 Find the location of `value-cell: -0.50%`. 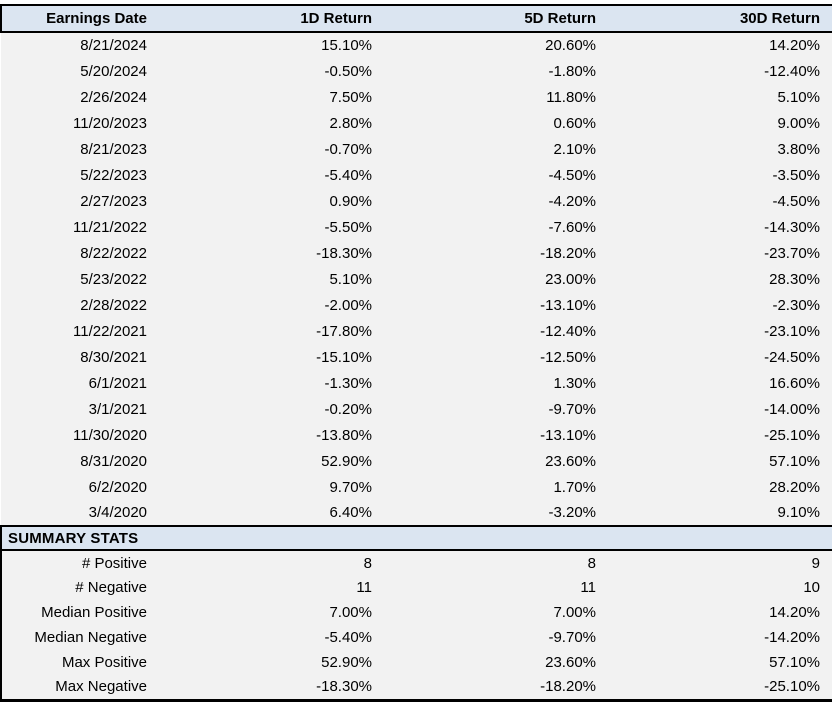

value-cell: -0.50% is located at coordinates (348, 71).